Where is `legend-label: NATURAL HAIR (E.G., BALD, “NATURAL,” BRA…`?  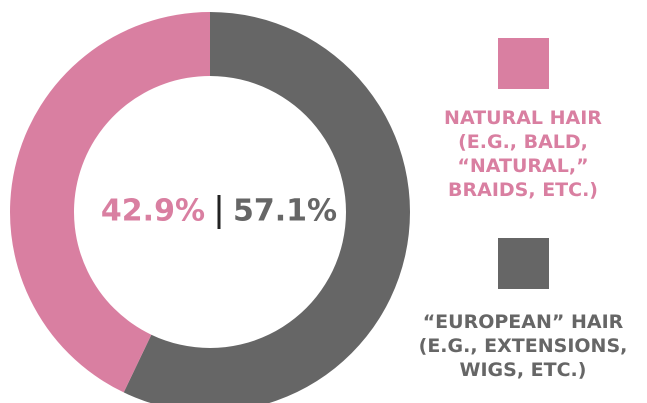
legend-label: NATURAL HAIR (E.G., BALD, “NATURAL,” BRA… is located at coordinates (523, 154).